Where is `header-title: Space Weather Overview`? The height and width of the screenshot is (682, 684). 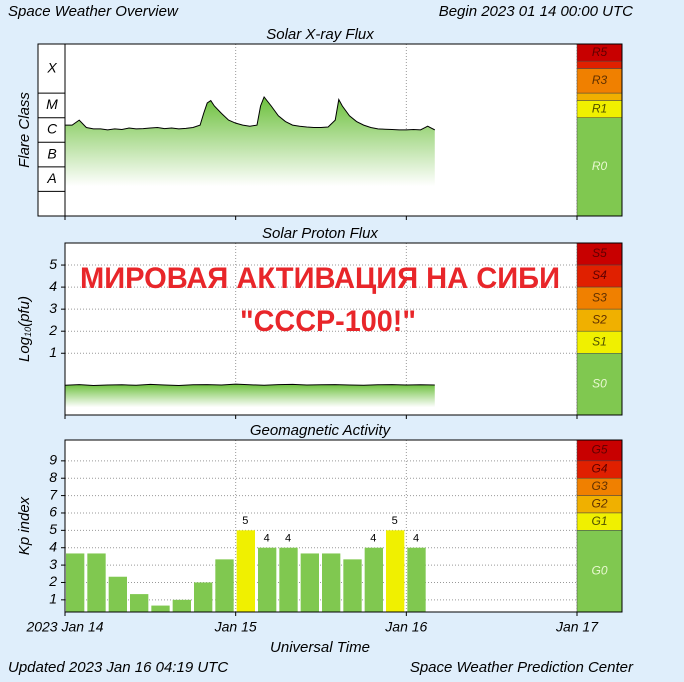 header-title: Space Weather Overview is located at coordinates (93, 11).